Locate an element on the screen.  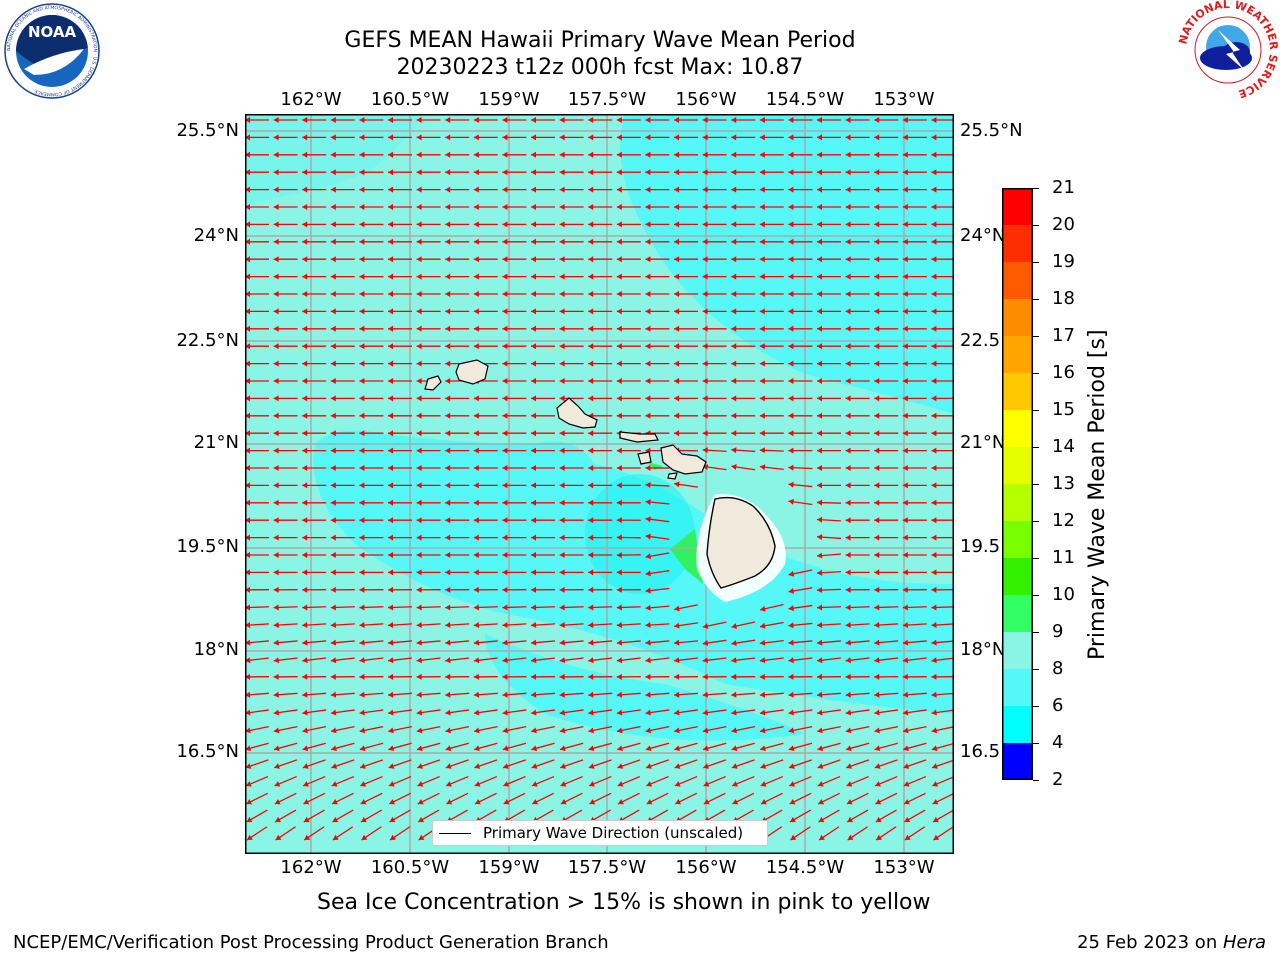
colorbar-tick-label: 9 is located at coordinates (1058, 631).